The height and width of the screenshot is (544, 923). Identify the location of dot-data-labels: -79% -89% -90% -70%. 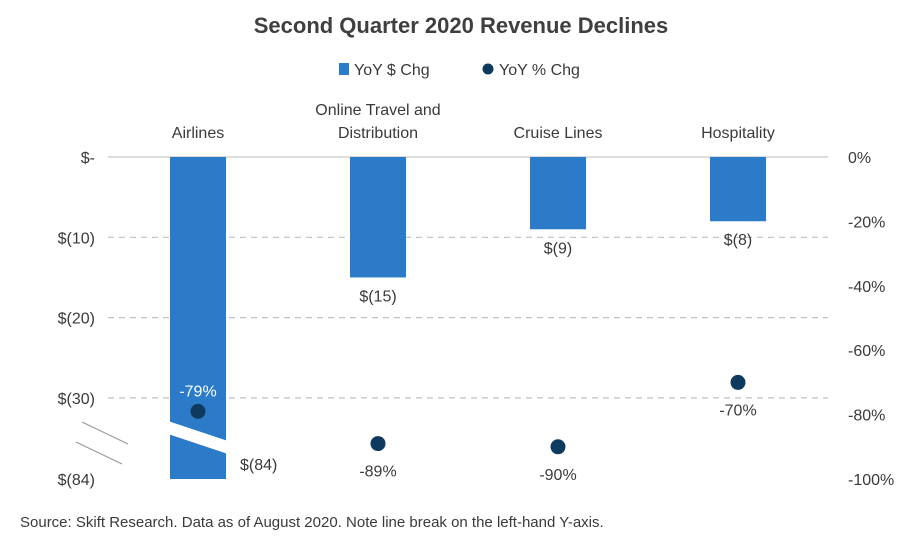
(467, 433).